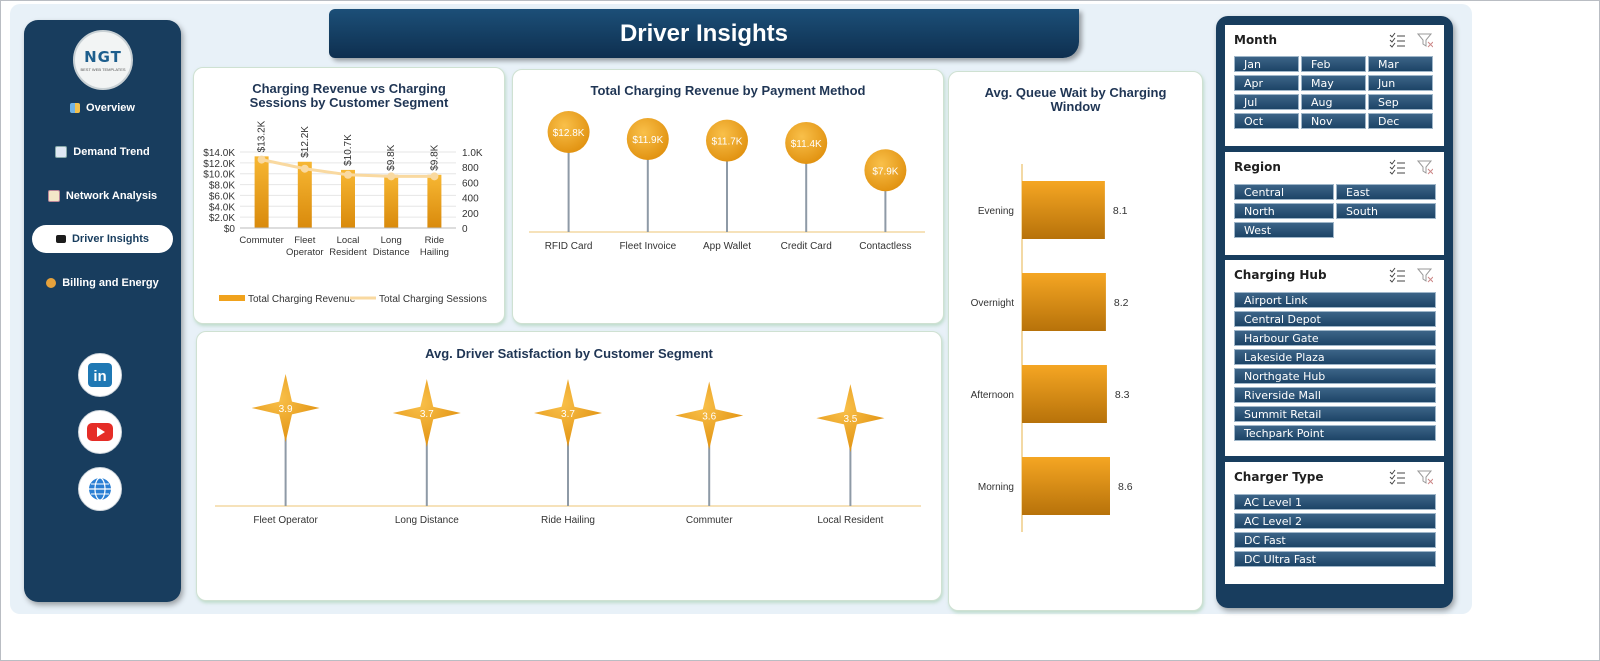 This screenshot has width=1600, height=661. What do you see at coordinates (850, 419) in the screenshot?
I see `data-label: 3.5` at bounding box center [850, 419].